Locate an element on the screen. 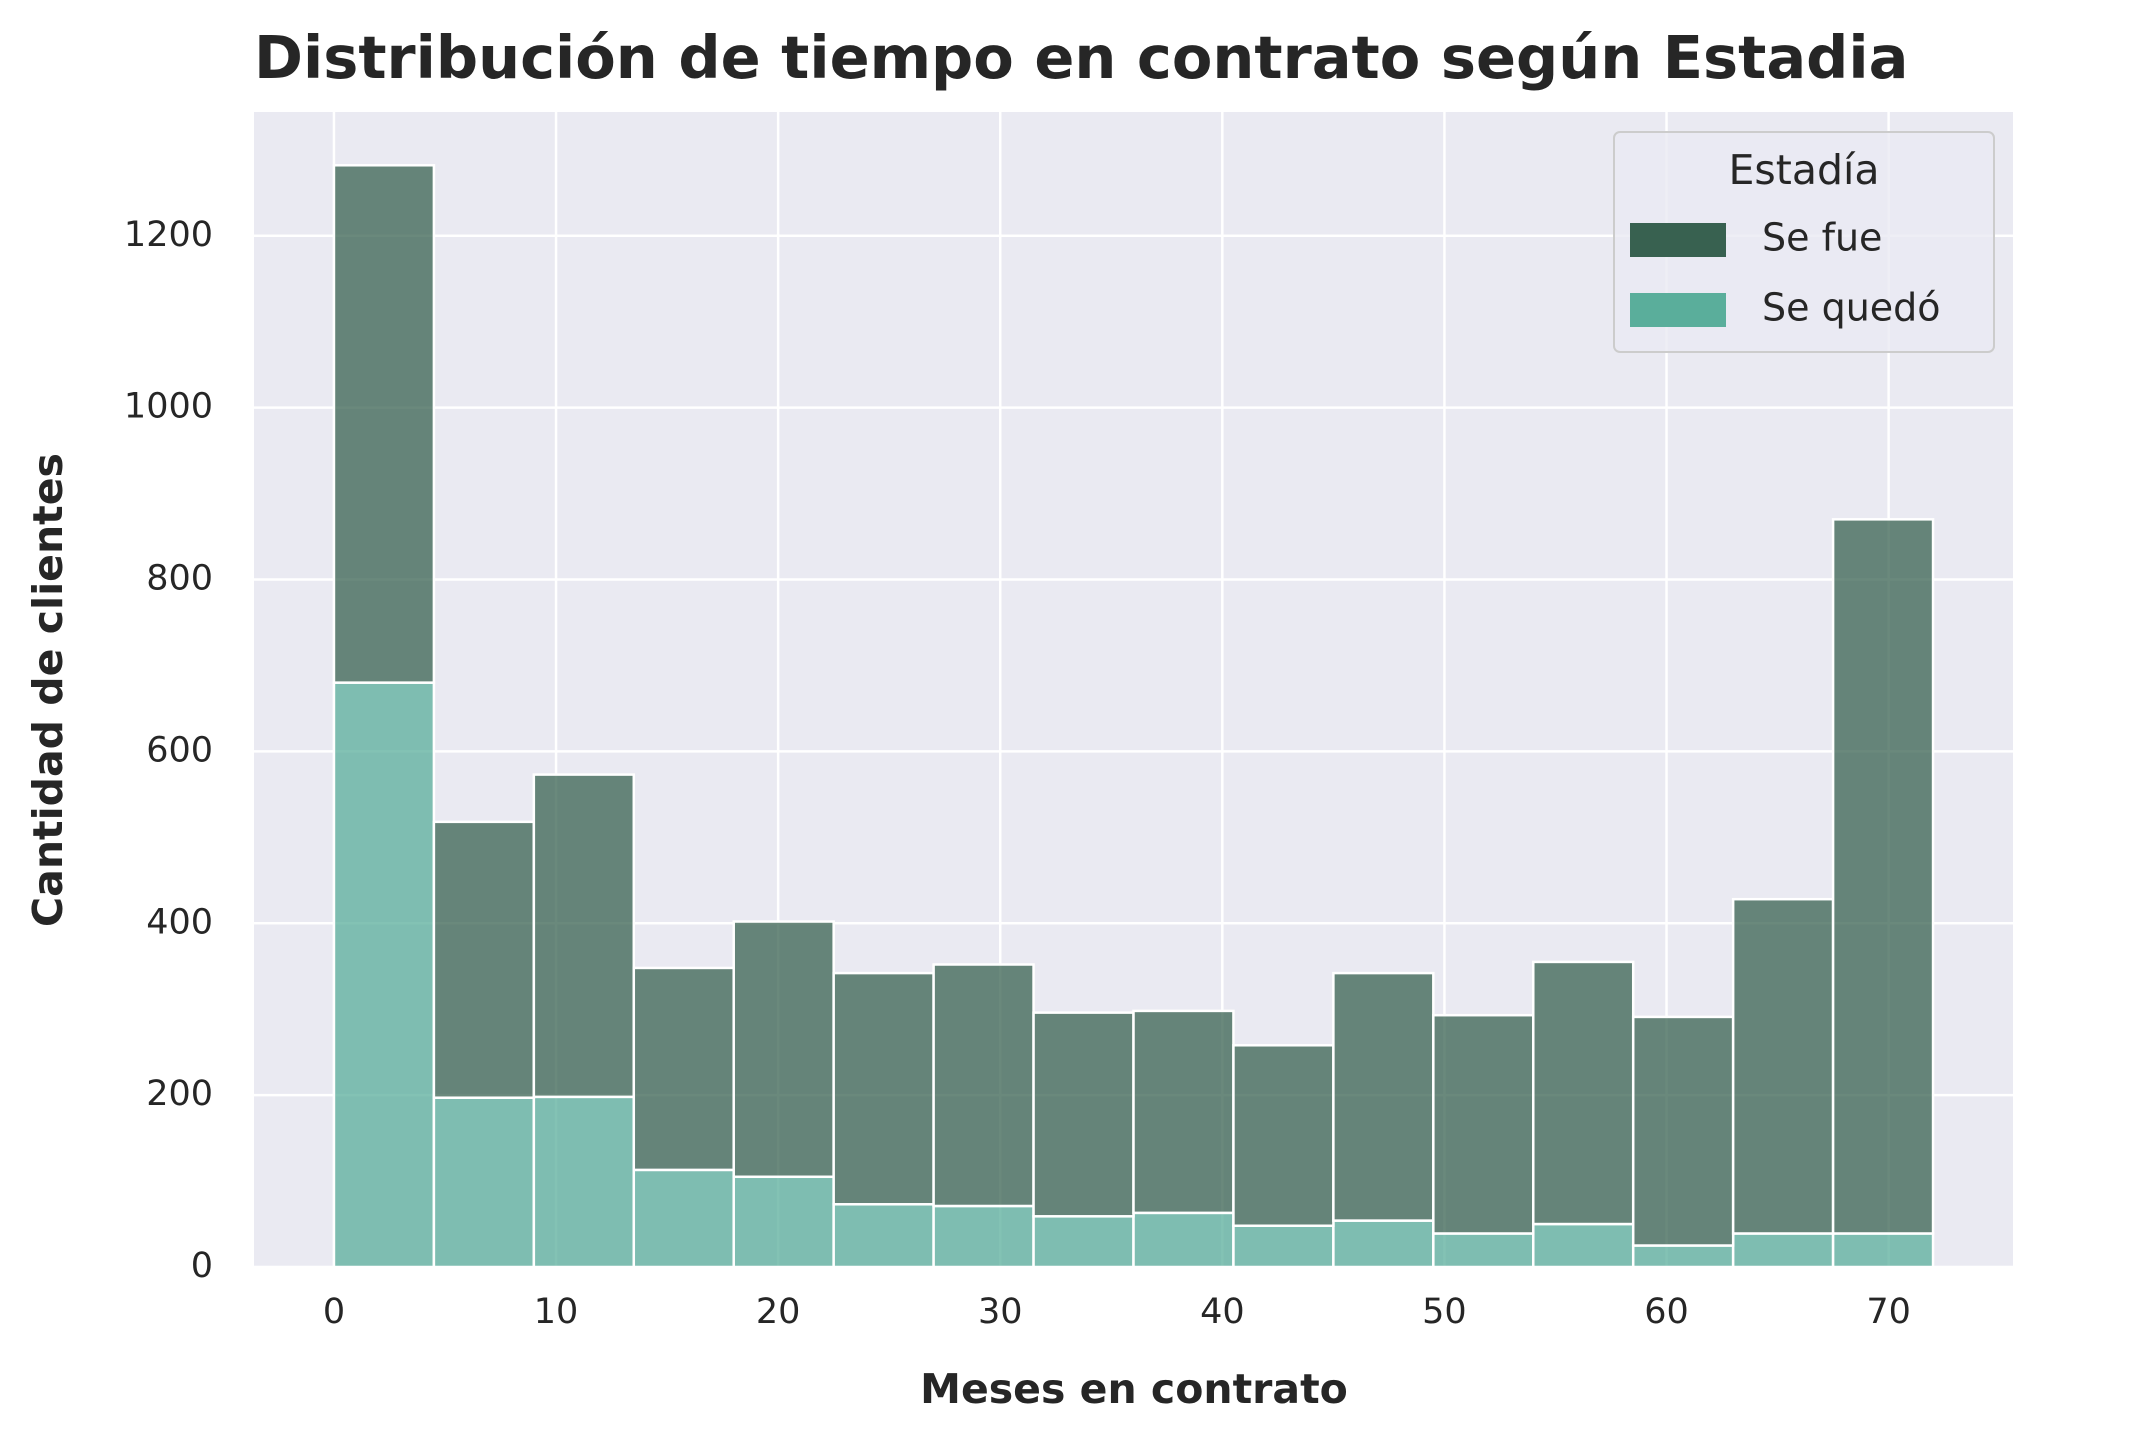  x-axis-label: Meses en contrato is located at coordinates (1134, 1389).